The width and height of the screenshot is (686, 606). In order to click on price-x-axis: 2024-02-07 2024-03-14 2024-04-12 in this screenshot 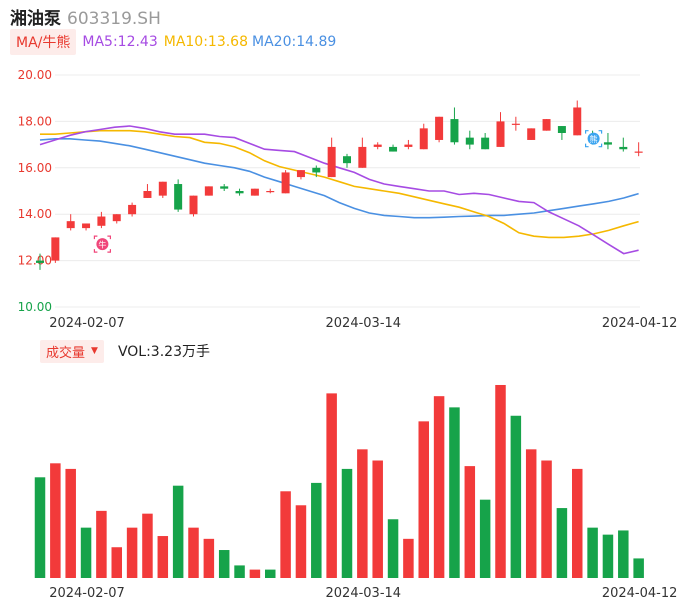, I will do `click(363, 323)`.